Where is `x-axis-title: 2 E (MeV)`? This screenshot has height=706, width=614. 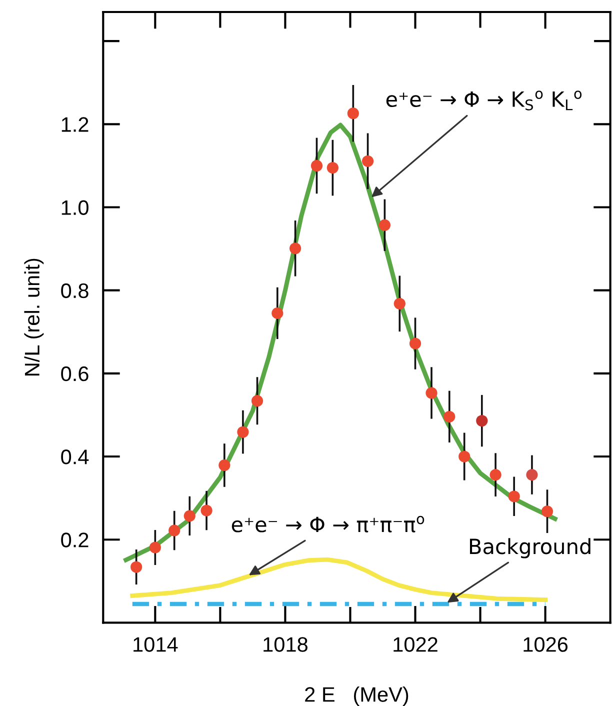
x-axis-title: 2 E (MeV) is located at coordinates (356, 696).